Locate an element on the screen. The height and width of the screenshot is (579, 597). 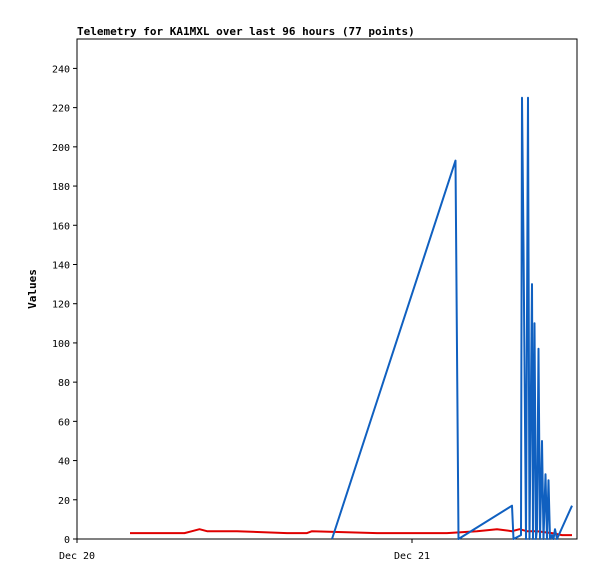
y-tick-label: 160 is located at coordinates (61, 226).